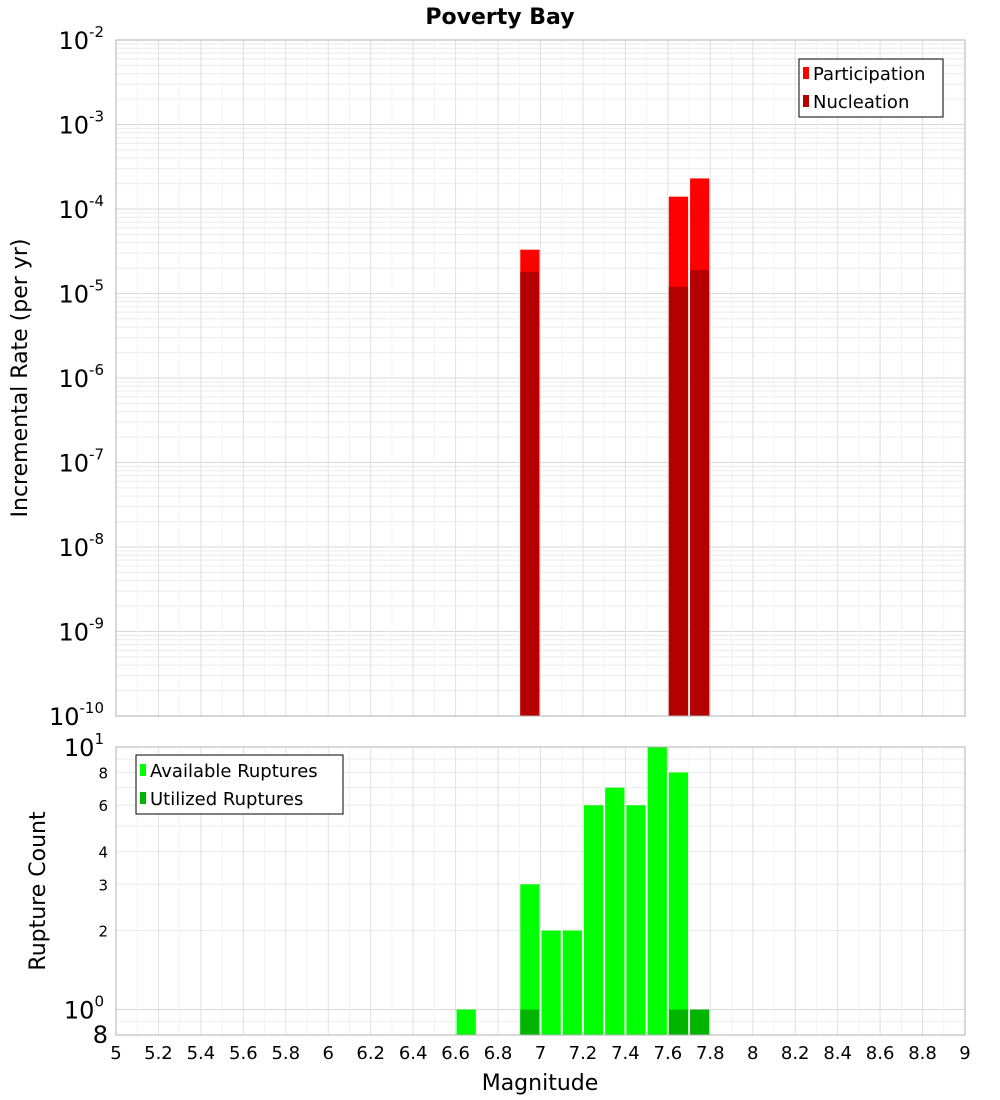  What do you see at coordinates (234, 771) in the screenshot?
I see `available-legend-label: Available Ruptures` at bounding box center [234, 771].